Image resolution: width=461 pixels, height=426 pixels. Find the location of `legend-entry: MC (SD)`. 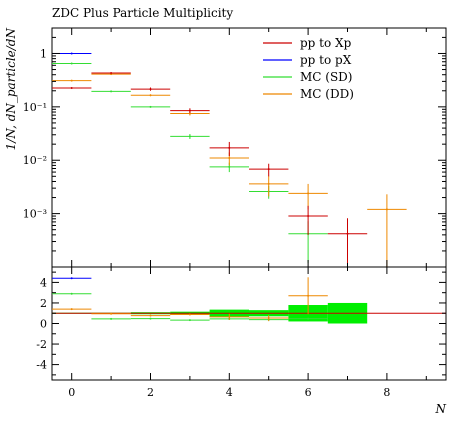

legend-entry: MC (SD) is located at coordinates (308, 77).